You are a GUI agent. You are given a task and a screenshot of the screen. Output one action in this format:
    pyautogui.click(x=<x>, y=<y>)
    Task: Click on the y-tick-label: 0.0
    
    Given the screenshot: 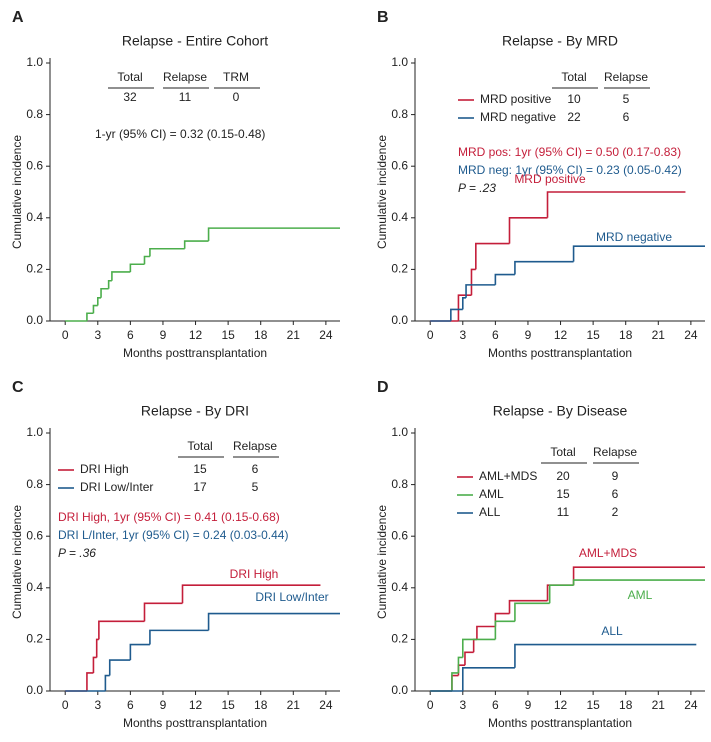 What is the action you would take?
    pyautogui.click(x=34, y=320)
    